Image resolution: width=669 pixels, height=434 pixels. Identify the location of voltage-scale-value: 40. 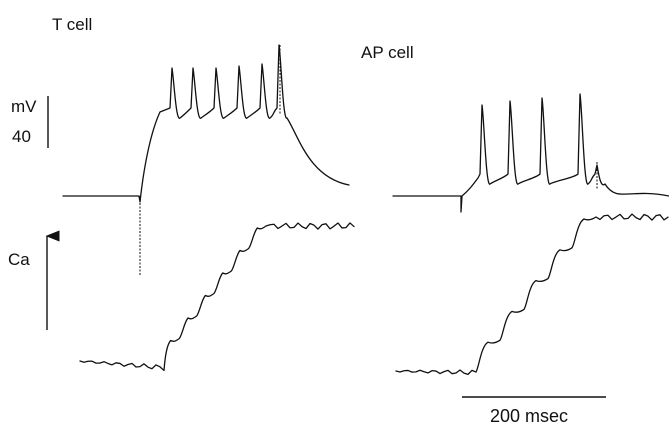
(21, 136).